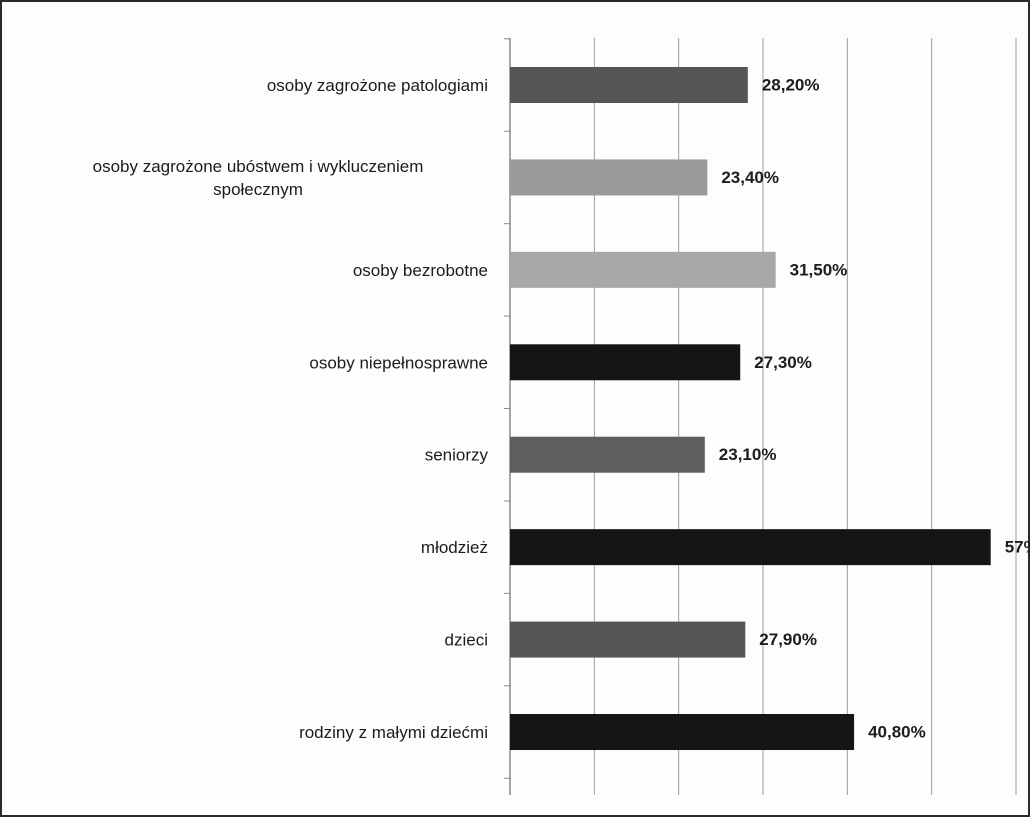 This screenshot has height=817, width=1030. I want to click on data-label: 23,10%, so click(748, 454).